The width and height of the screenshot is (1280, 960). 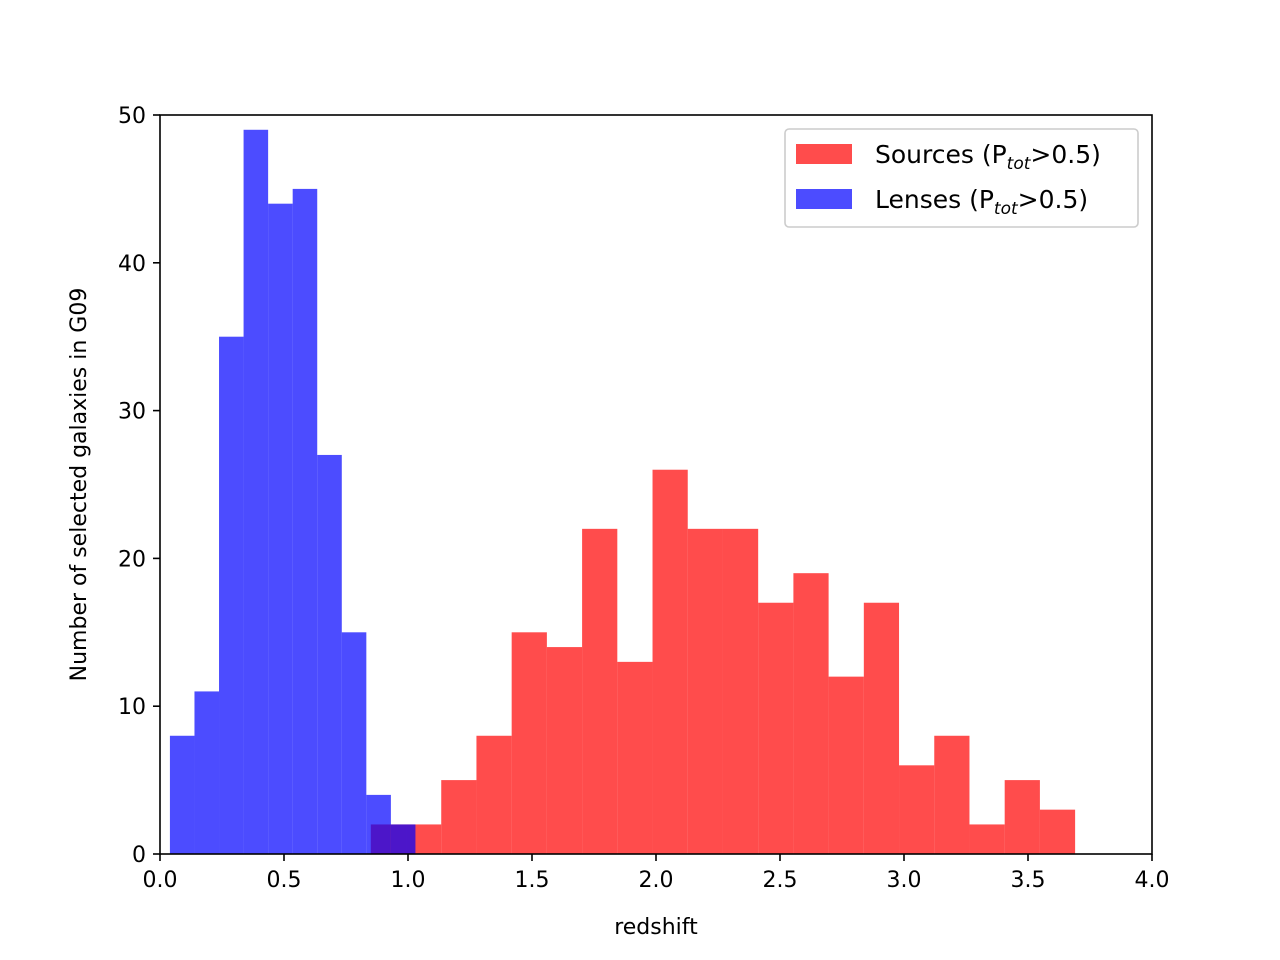 I want to click on x-tick-label: 1.0, so click(x=408, y=880).